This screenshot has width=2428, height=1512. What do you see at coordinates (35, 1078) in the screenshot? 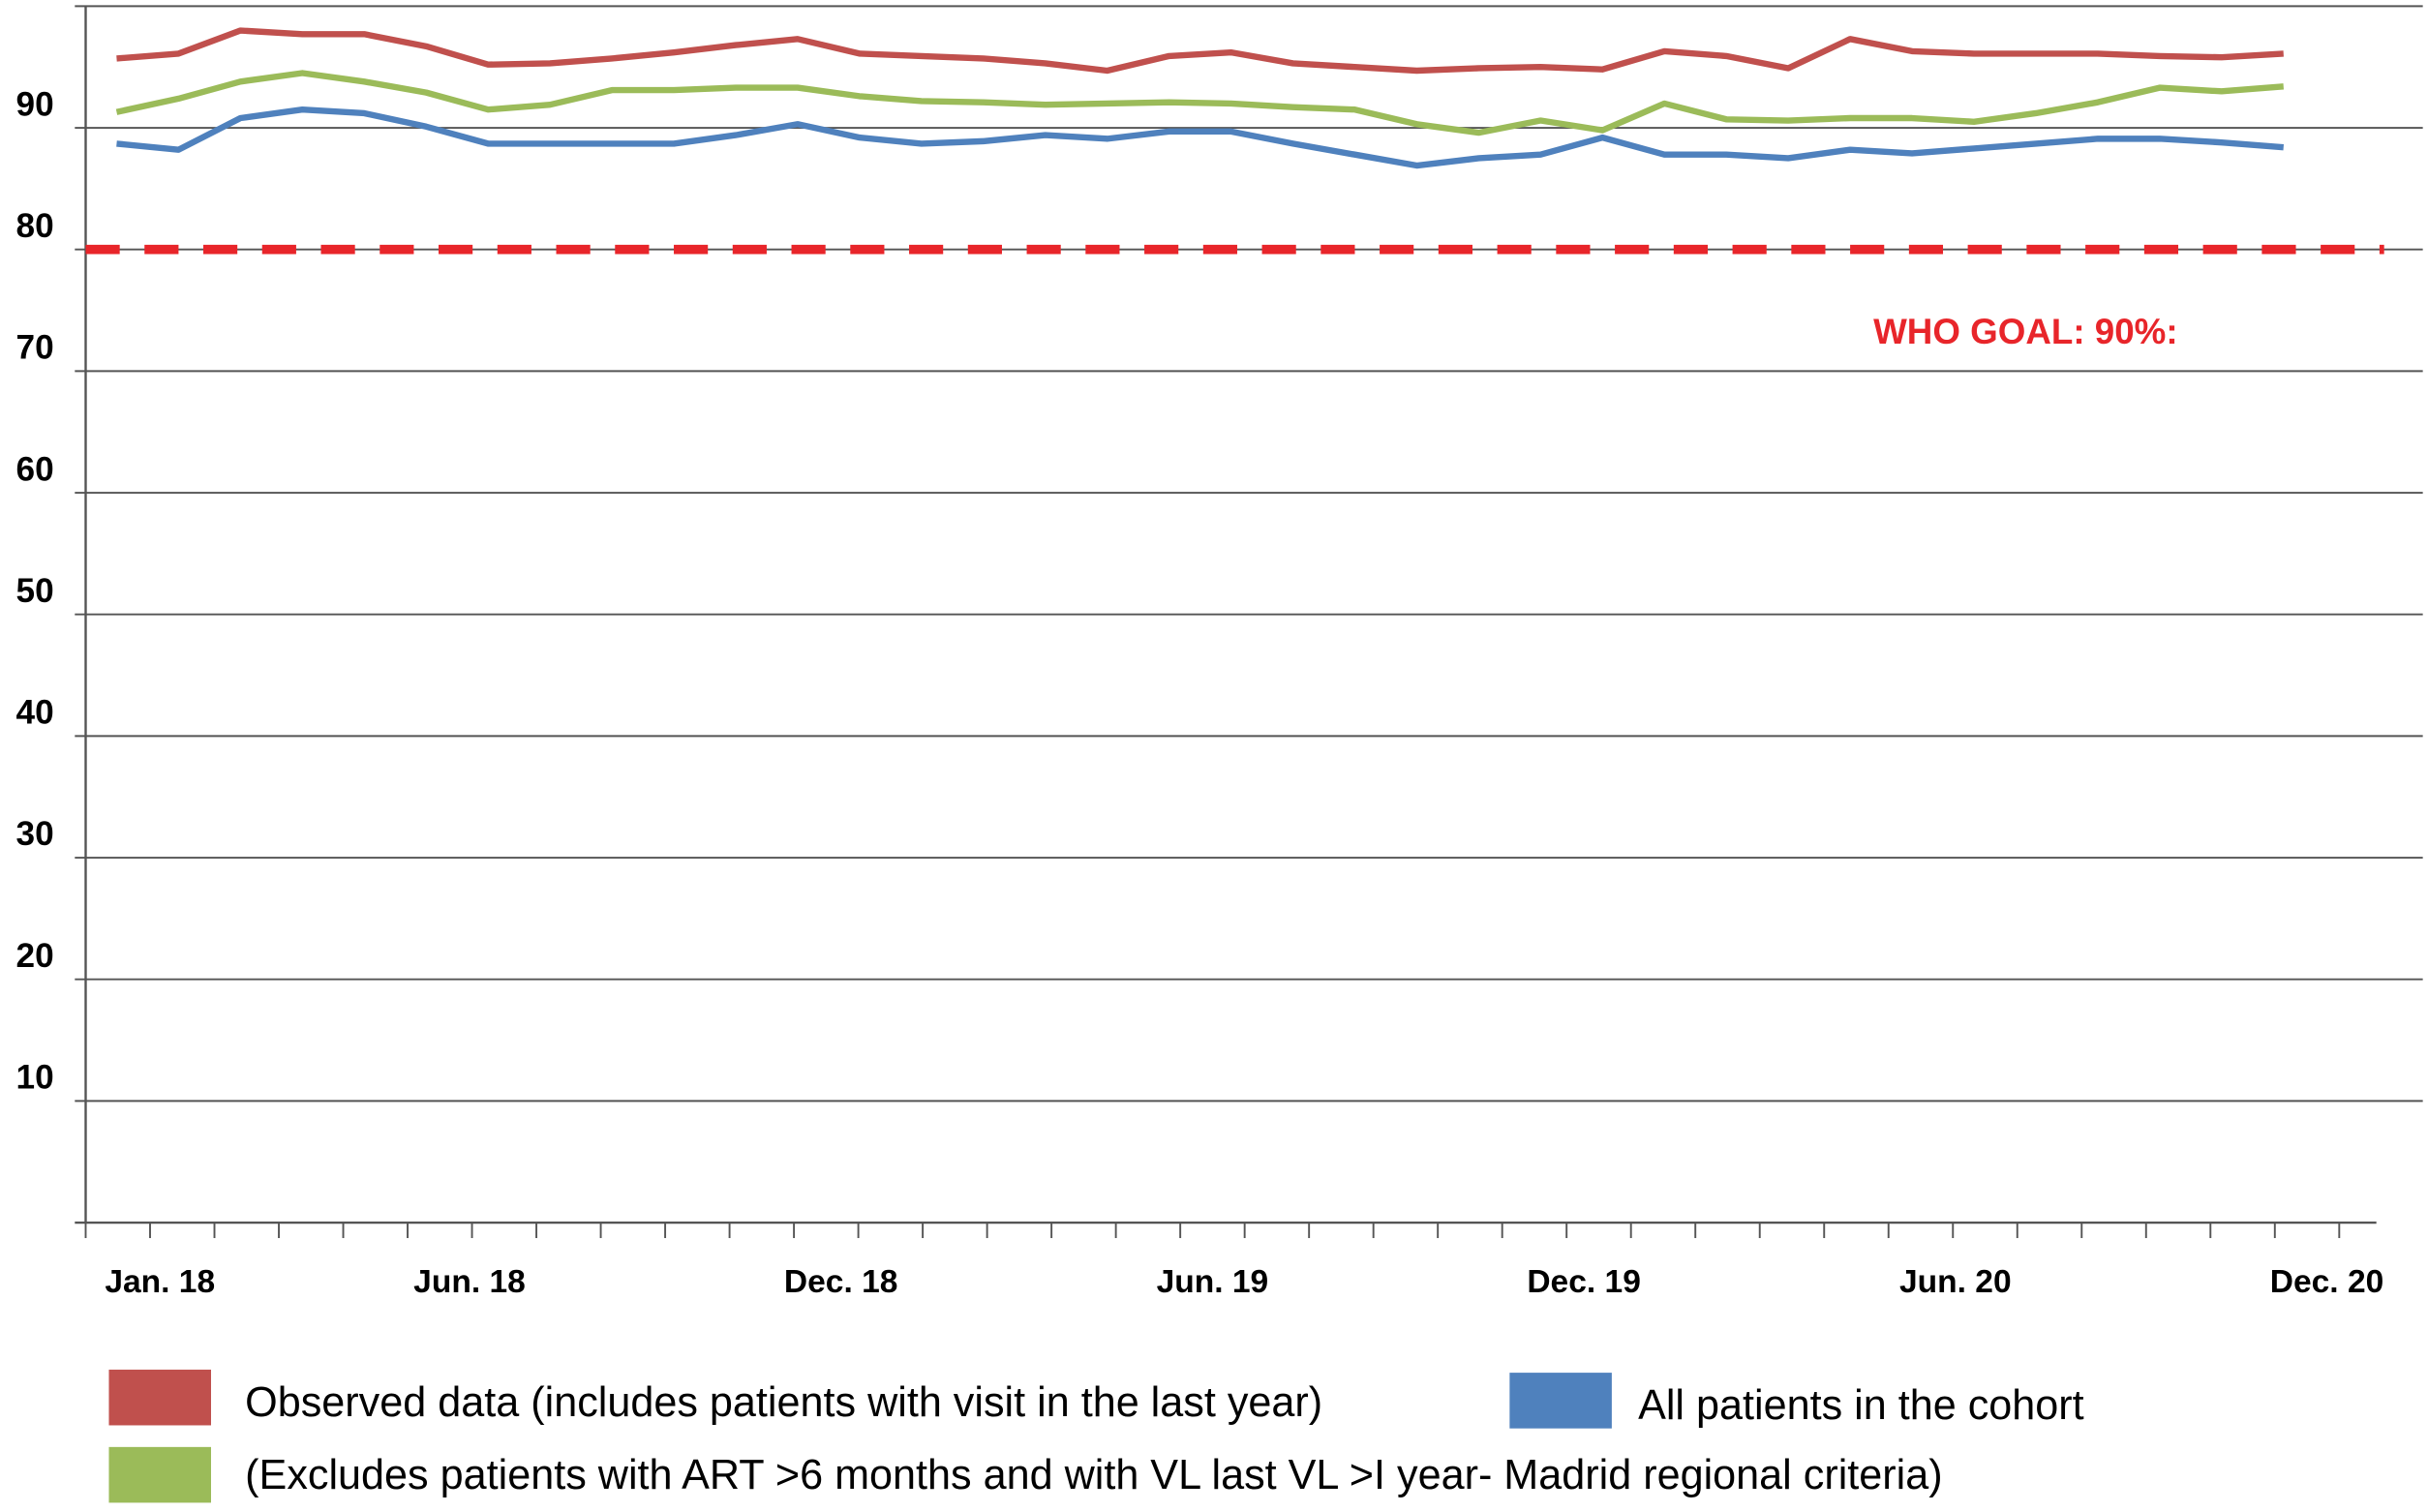
I see `y-tick-label: 10` at bounding box center [35, 1078].